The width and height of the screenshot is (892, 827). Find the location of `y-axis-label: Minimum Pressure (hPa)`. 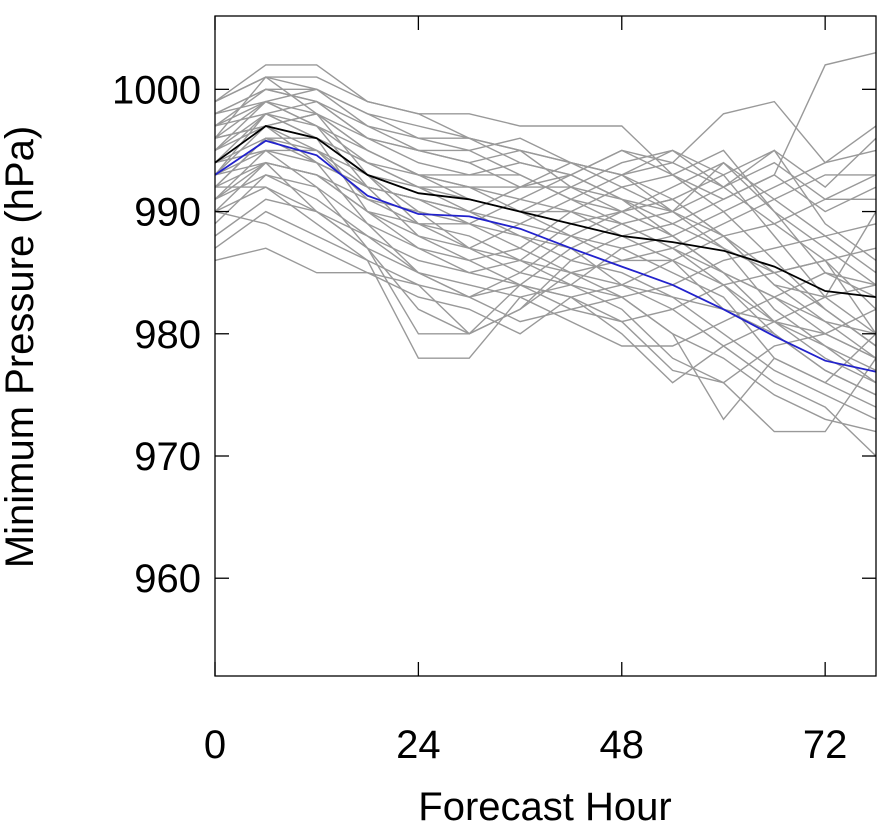

y-axis-label: Minimum Pressure (hPa) is located at coordinates (21, 347).